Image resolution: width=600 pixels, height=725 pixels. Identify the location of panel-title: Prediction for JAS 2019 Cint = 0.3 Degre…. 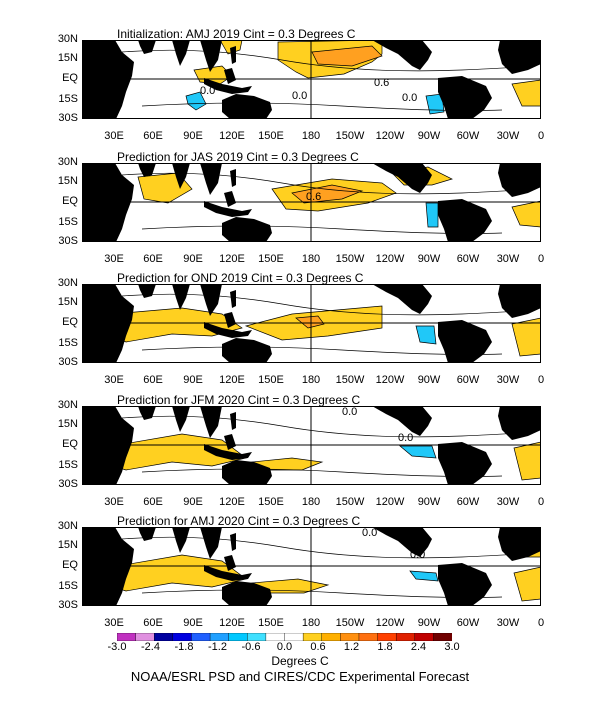
(238, 157).